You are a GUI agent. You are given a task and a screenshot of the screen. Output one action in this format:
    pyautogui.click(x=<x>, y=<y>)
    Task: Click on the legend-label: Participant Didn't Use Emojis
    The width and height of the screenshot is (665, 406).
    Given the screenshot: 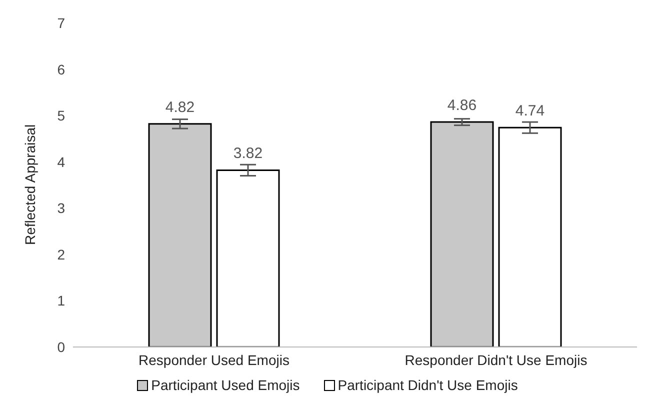 What is the action you would take?
    pyautogui.click(x=427, y=385)
    